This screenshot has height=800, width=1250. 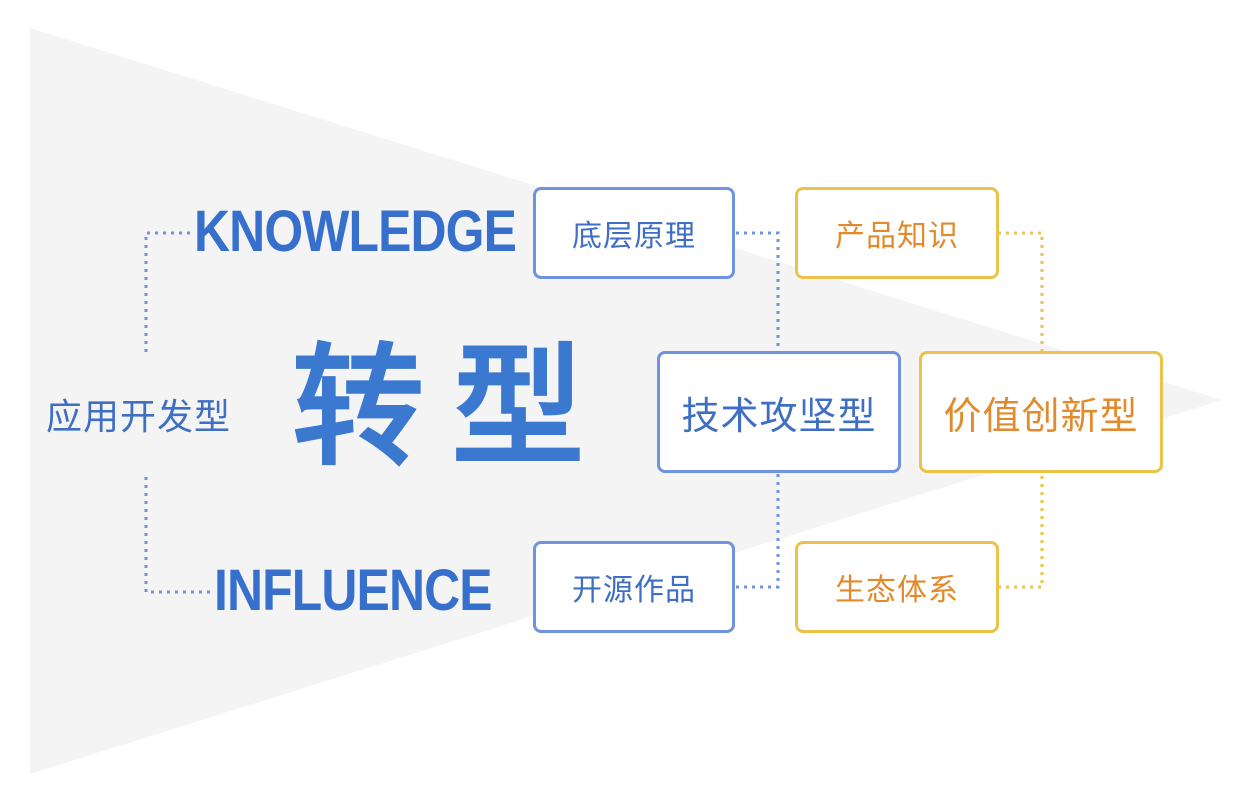 I want to click on open-source-works-box: 开源作品, so click(x=634, y=587).